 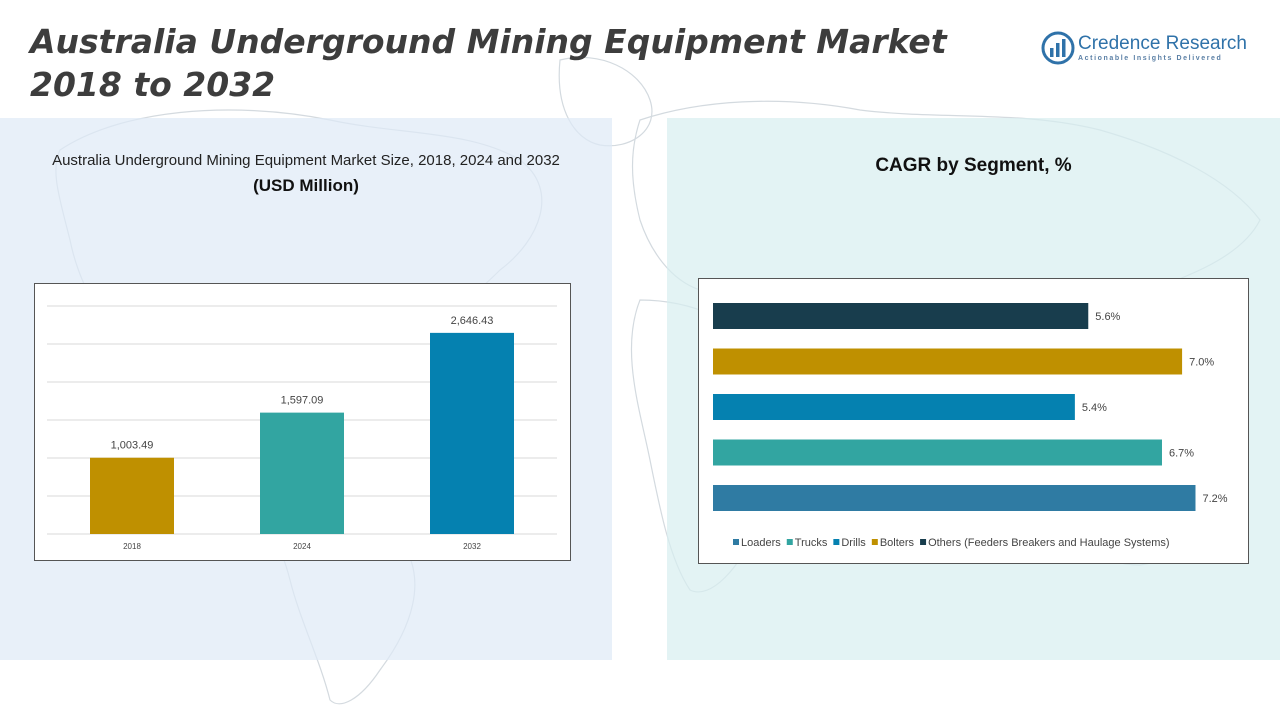 I want to click on market-size-unit: (USD Million), so click(x=306, y=185).